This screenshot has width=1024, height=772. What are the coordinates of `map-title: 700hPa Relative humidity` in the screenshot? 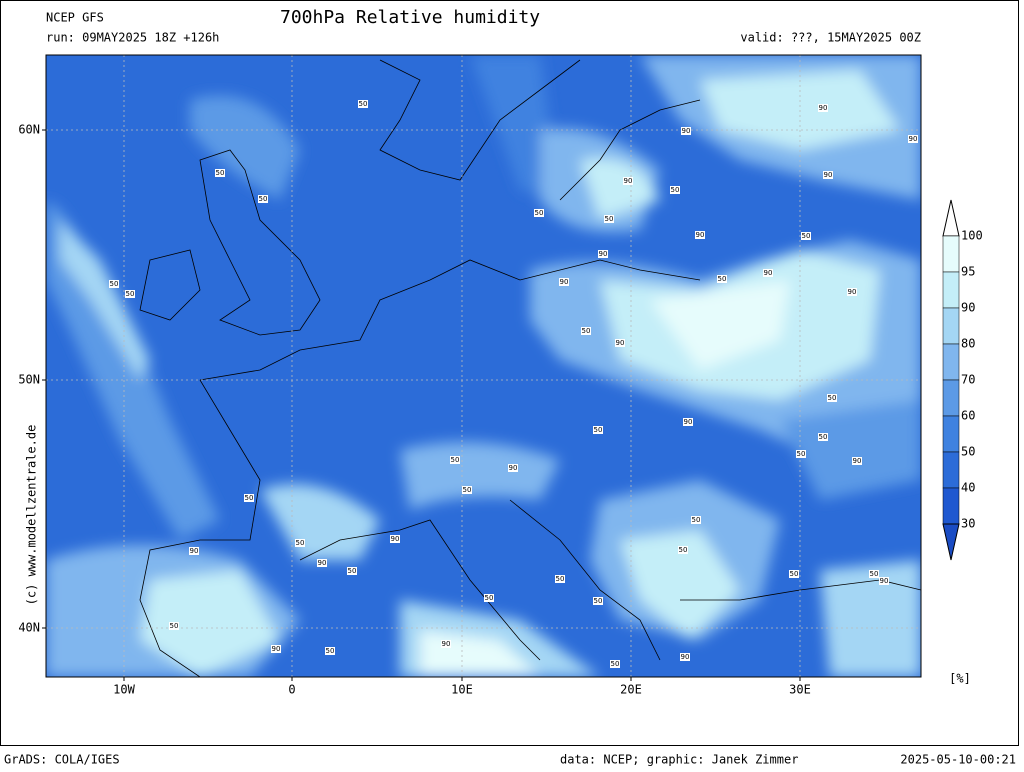 It's located at (410, 17).